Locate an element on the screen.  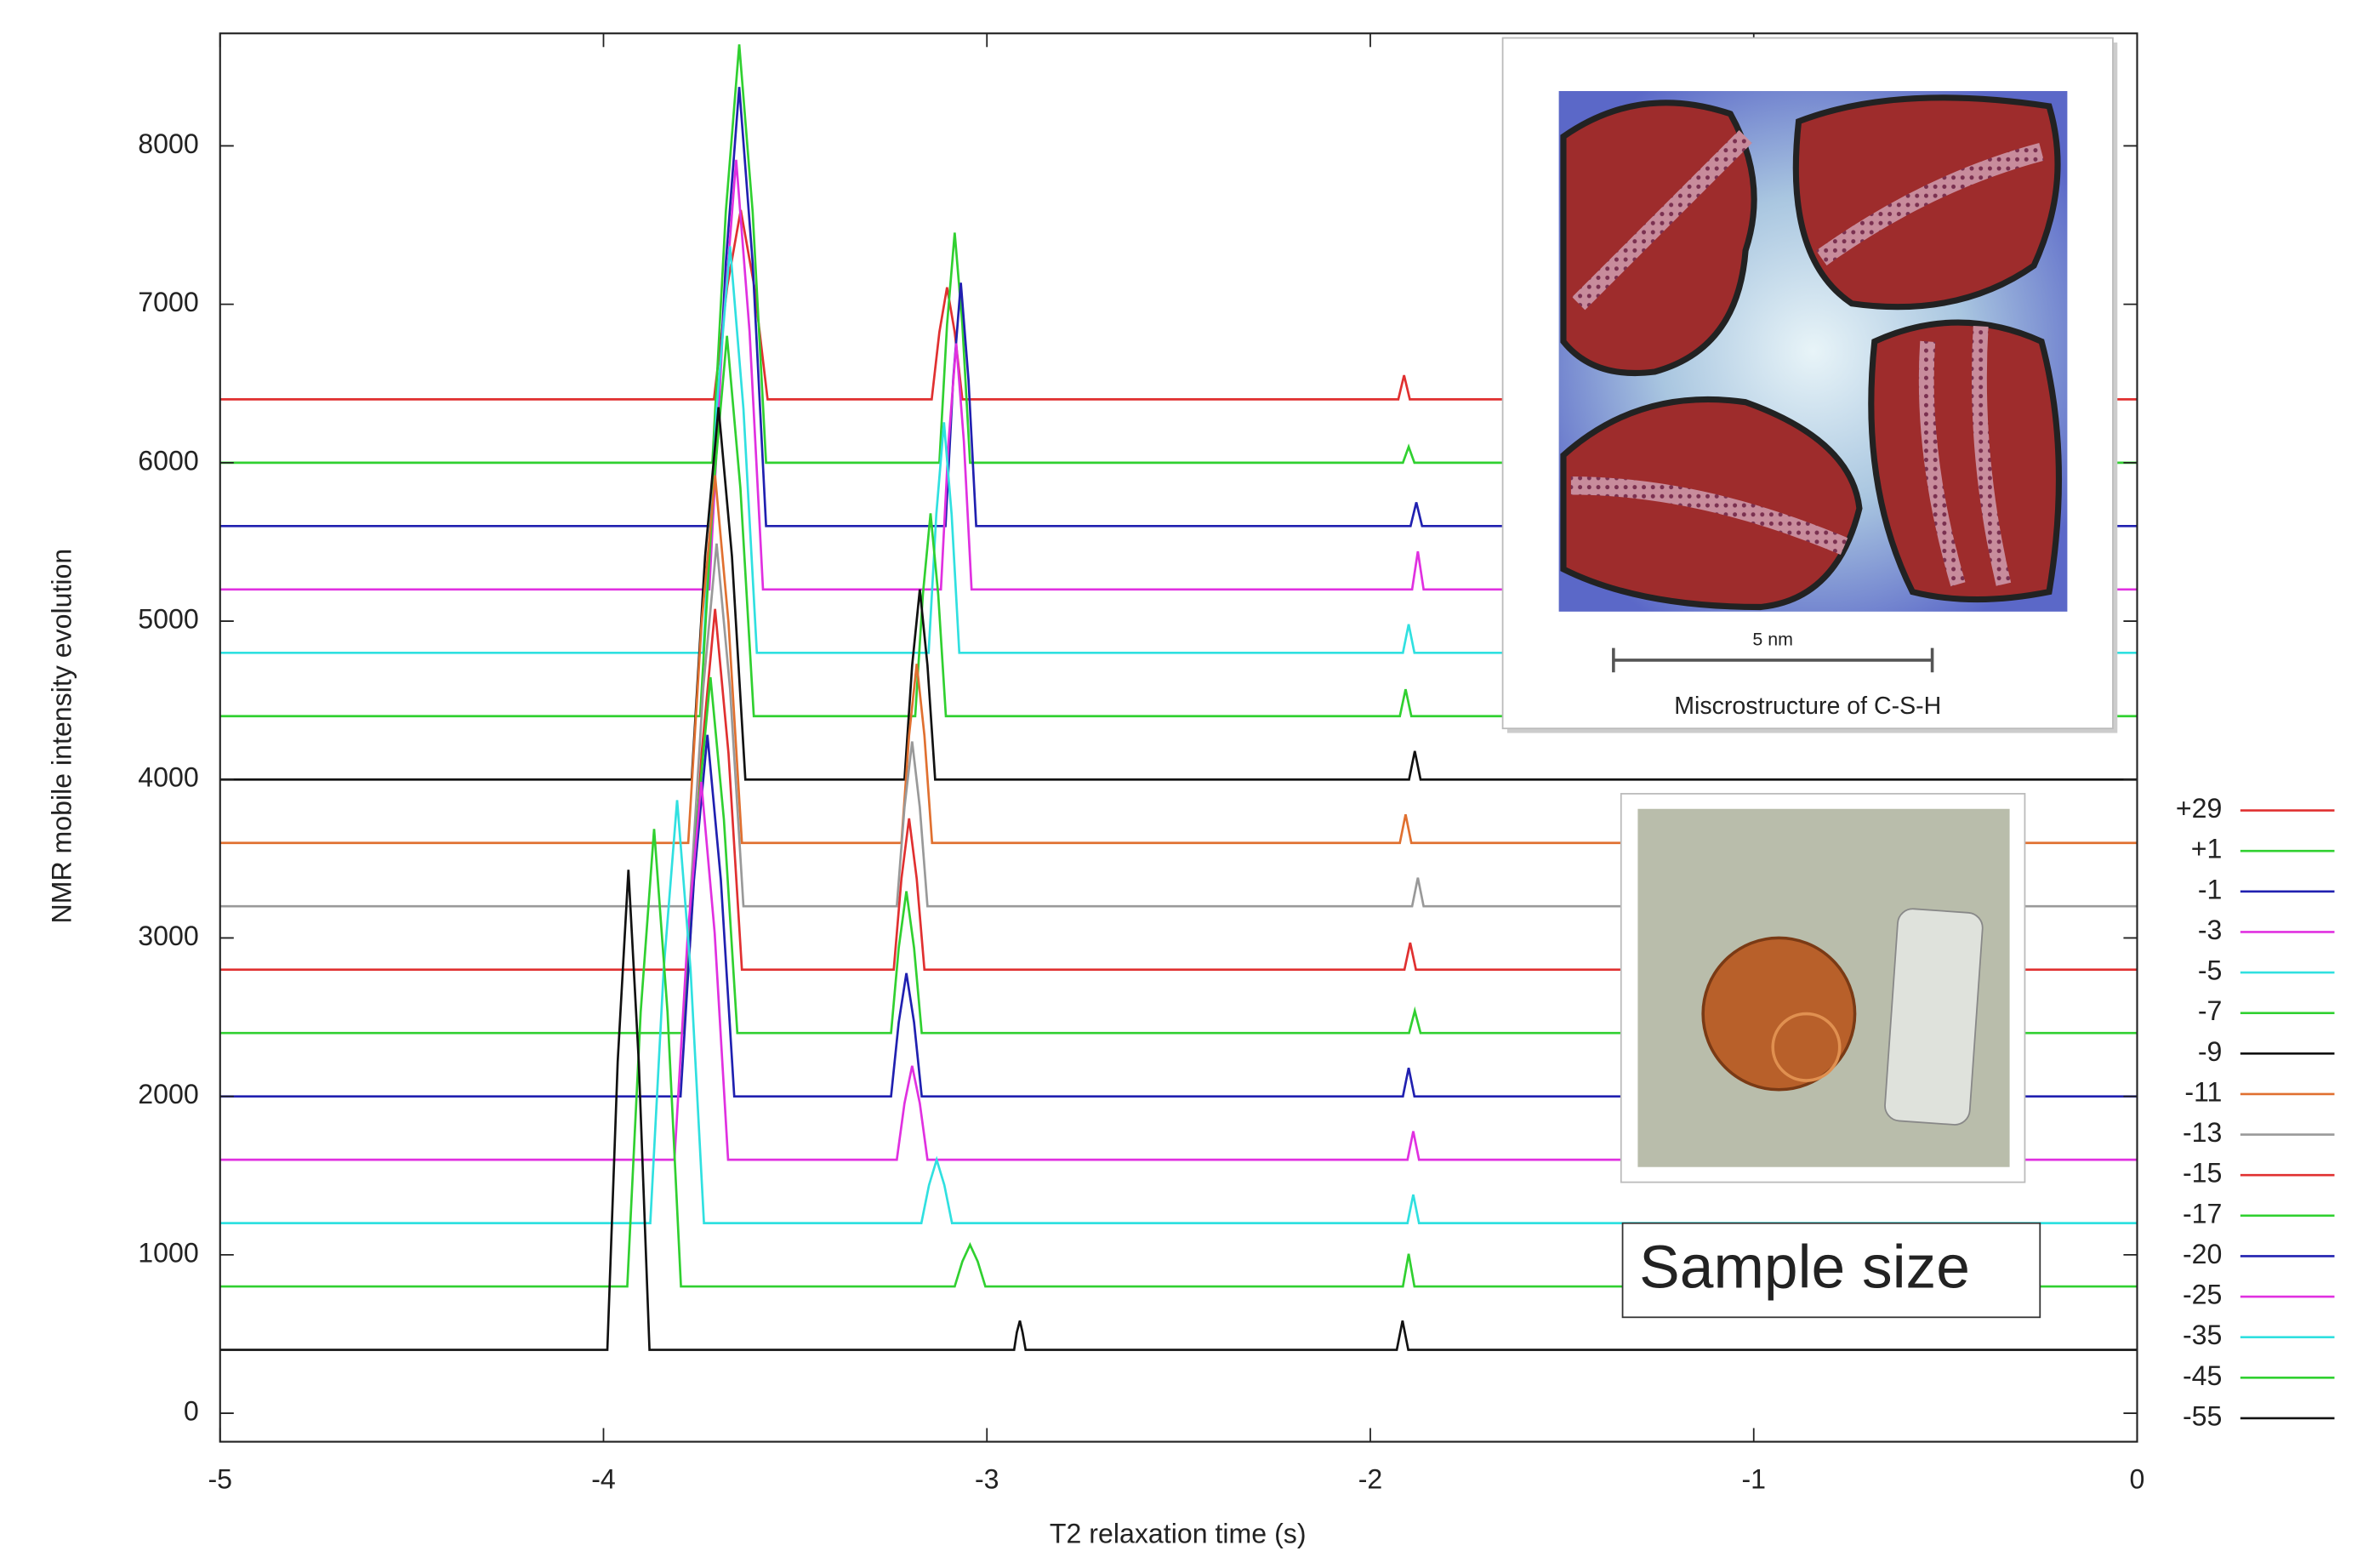
coin is located at coordinates (1779, 1014).